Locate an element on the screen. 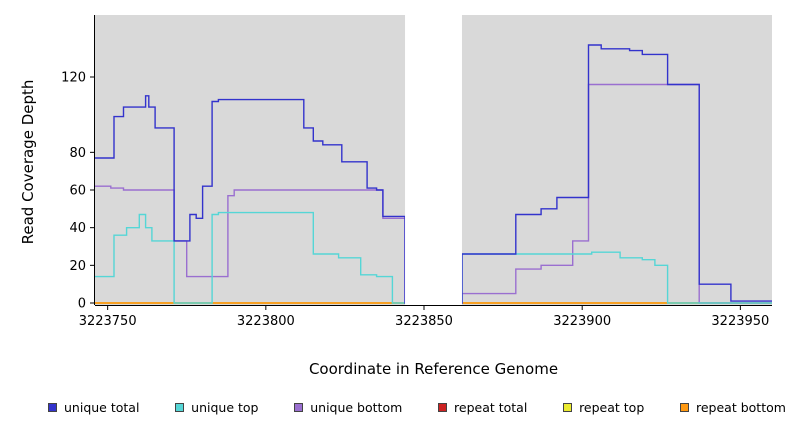 This screenshot has width=792, height=432. repeat-total-swatch-icon is located at coordinates (443, 407).